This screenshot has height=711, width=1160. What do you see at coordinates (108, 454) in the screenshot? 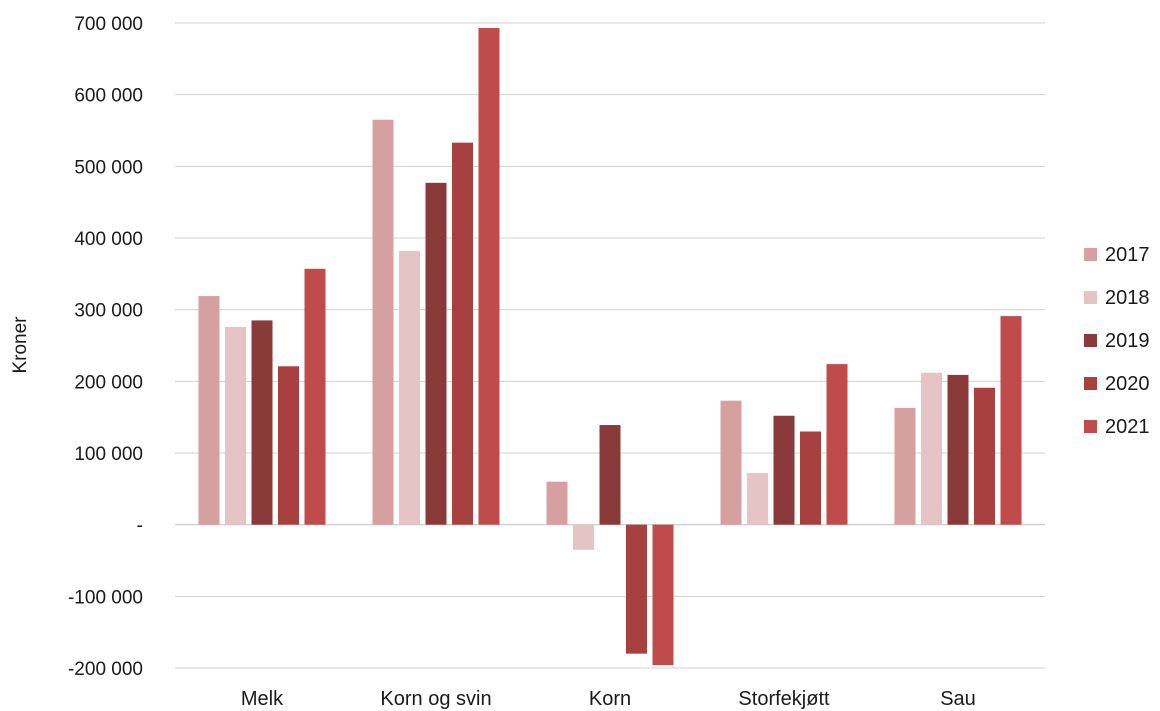
I see `y-tick-label: 100 000` at bounding box center [108, 454].